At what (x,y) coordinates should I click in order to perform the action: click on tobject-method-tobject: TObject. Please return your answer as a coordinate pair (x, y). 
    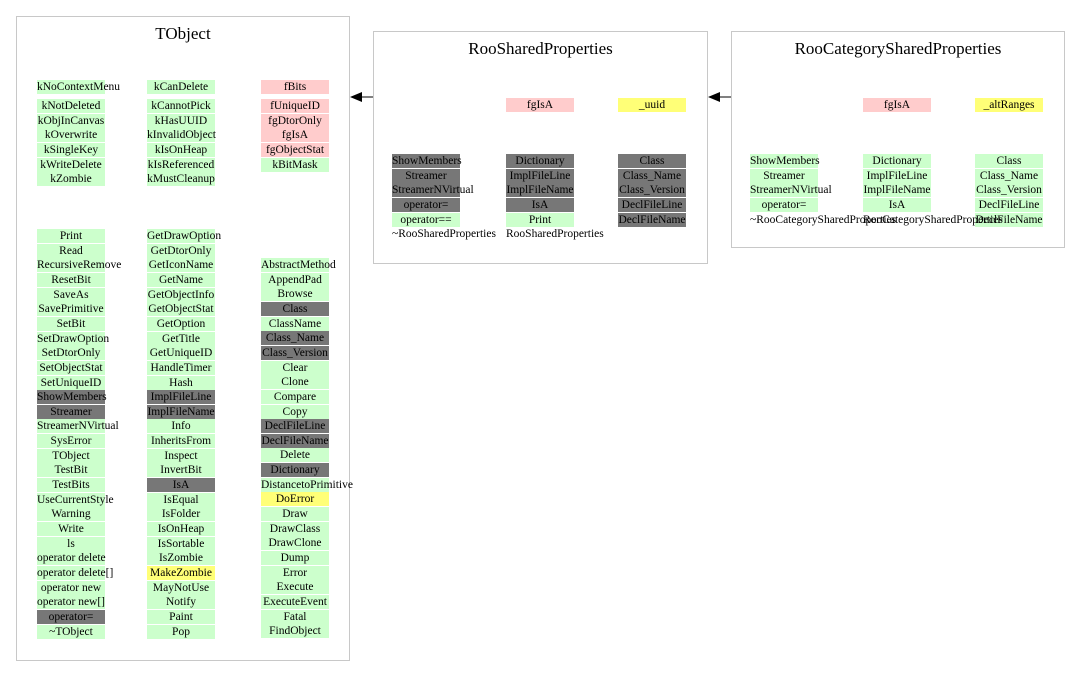
    Looking at the image, I should click on (71, 455).